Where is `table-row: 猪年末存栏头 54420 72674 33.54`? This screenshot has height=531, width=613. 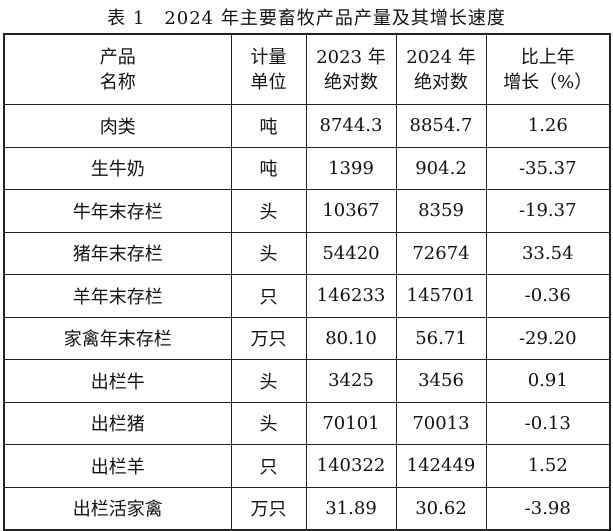 table-row: 猪年末存栏头 54420 72674 33.54 is located at coordinates (307, 253).